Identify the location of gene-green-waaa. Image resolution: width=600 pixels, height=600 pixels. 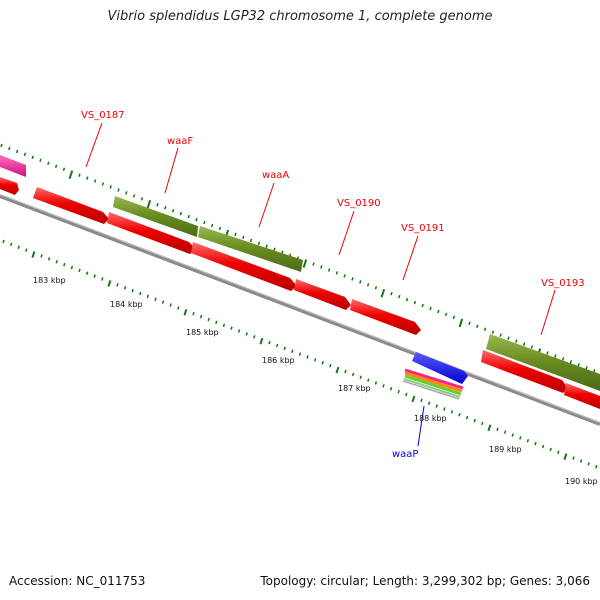
(250, 249).